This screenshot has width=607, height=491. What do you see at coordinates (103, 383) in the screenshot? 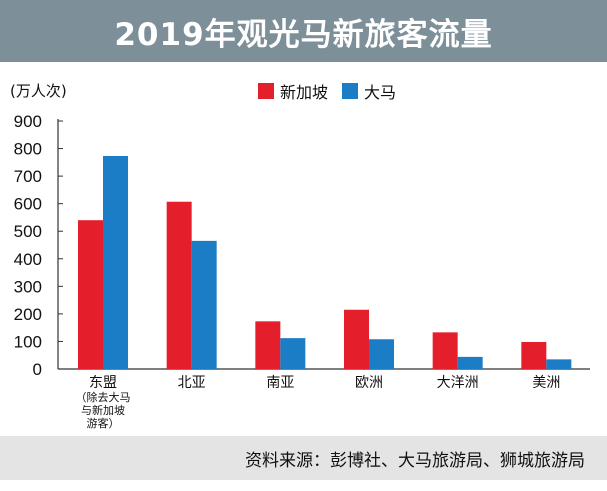
I see `x-category-label: 东盟` at bounding box center [103, 383].